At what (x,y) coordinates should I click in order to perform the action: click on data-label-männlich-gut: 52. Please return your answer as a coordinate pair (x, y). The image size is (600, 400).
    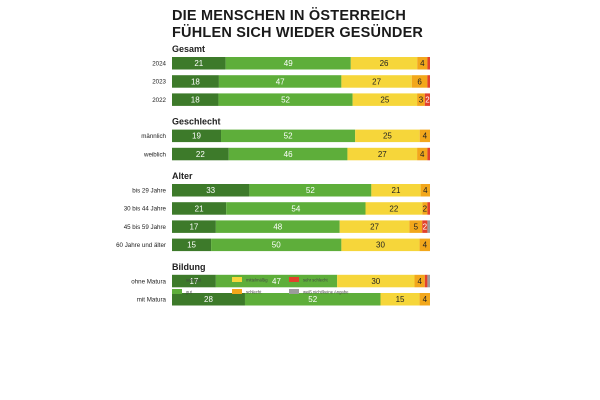
    Looking at the image, I should click on (288, 136).